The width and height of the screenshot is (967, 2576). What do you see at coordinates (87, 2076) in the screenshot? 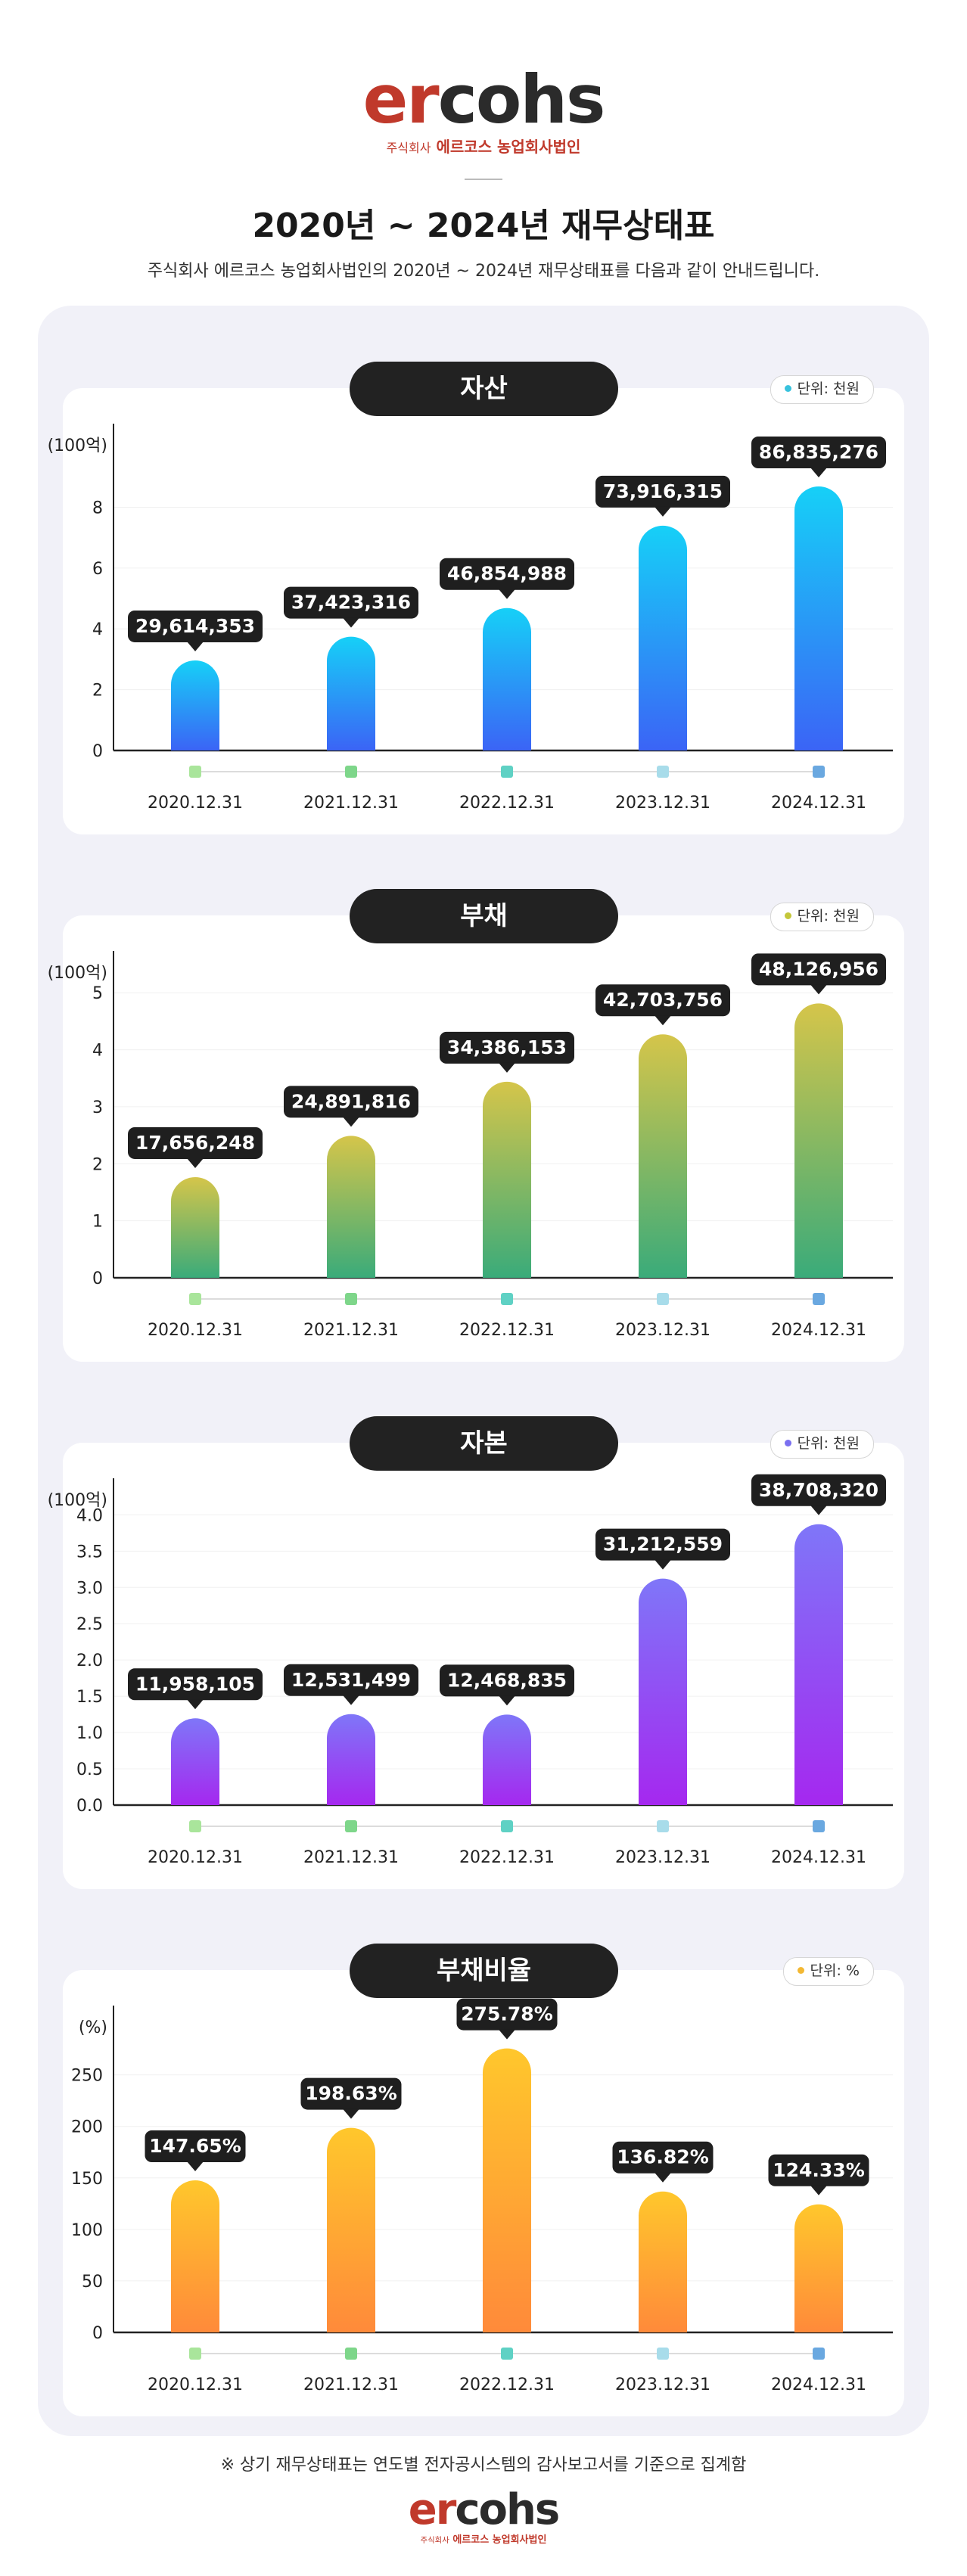
I see `y-tick-label: 250` at bounding box center [87, 2076].